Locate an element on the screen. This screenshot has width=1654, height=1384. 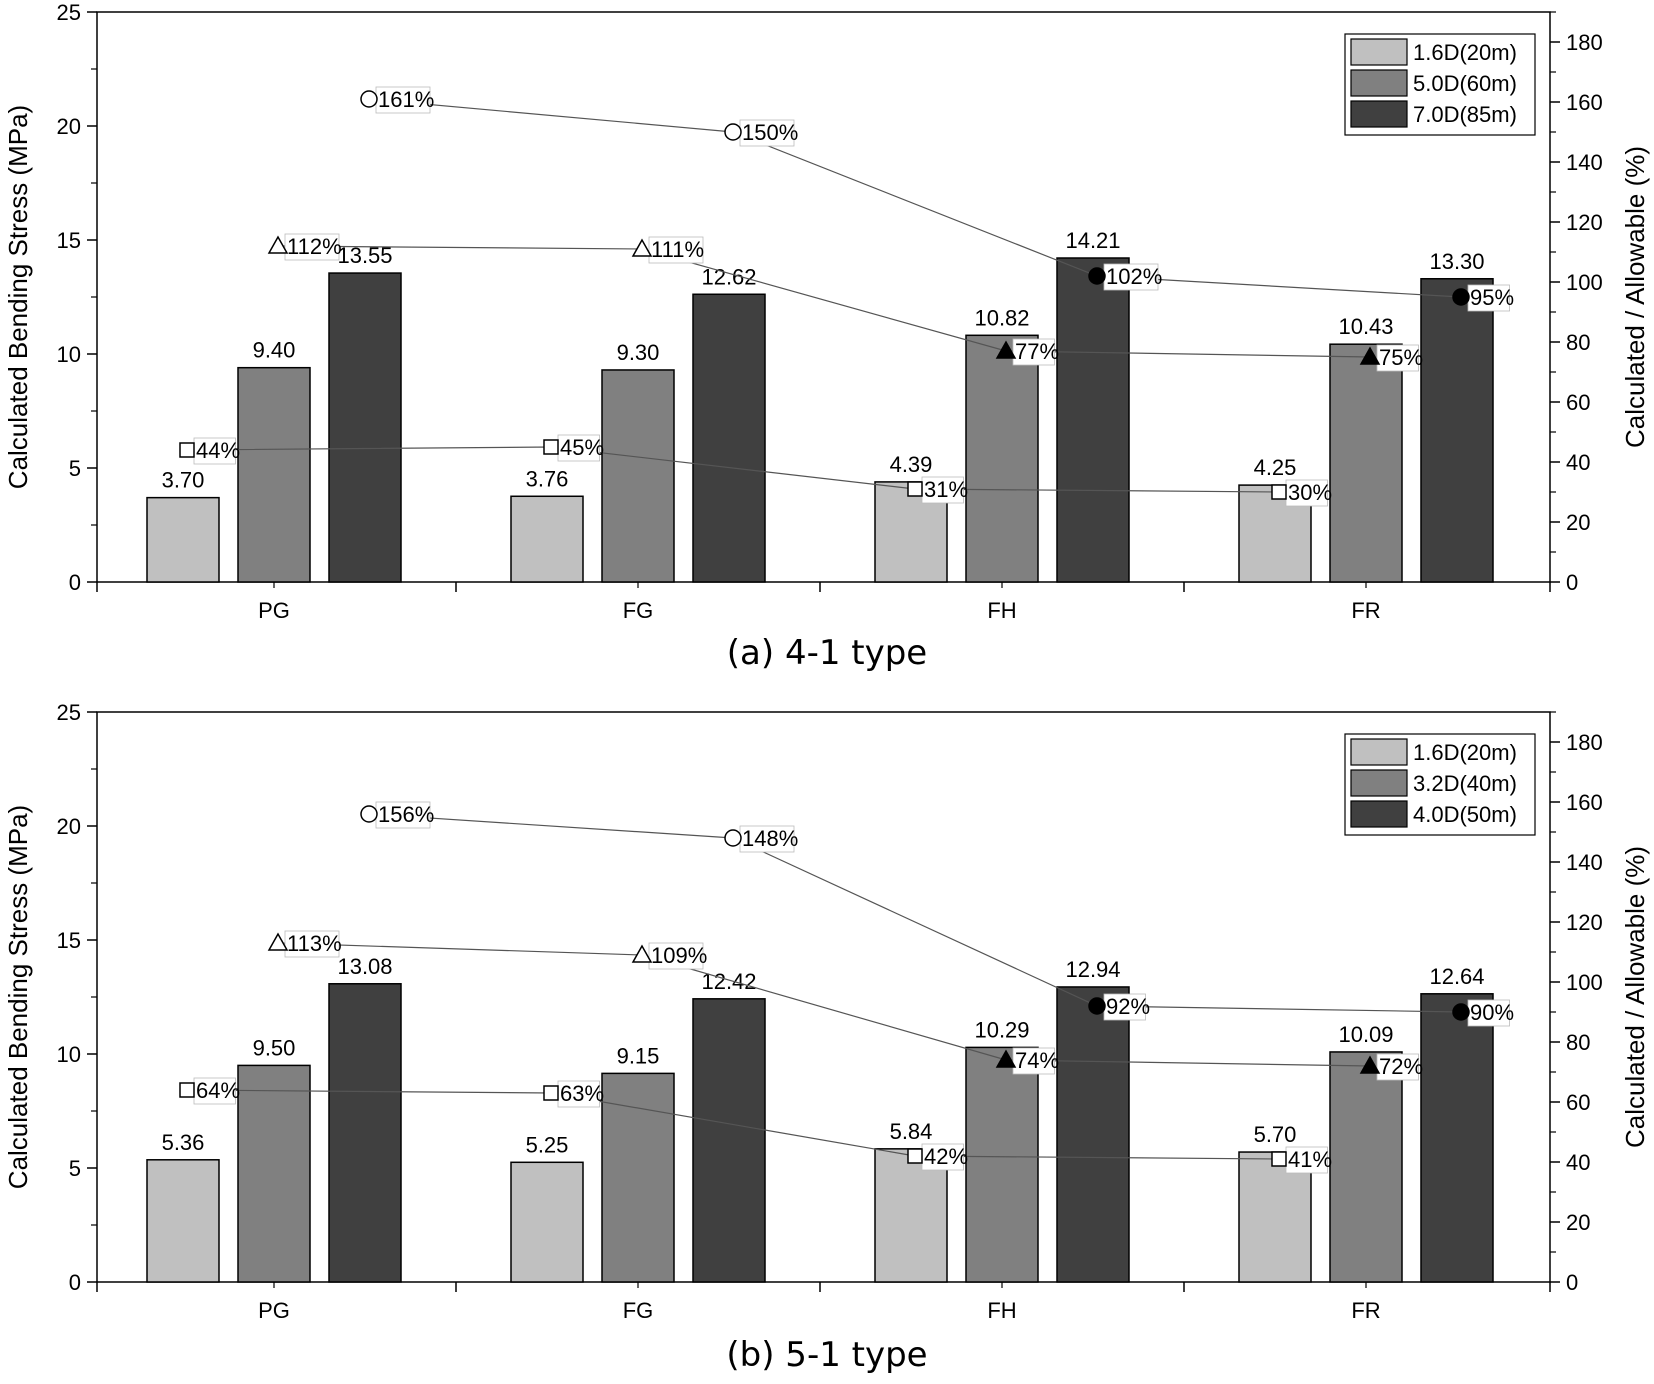
bar-value-label: 9.15 is located at coordinates (638, 1055).